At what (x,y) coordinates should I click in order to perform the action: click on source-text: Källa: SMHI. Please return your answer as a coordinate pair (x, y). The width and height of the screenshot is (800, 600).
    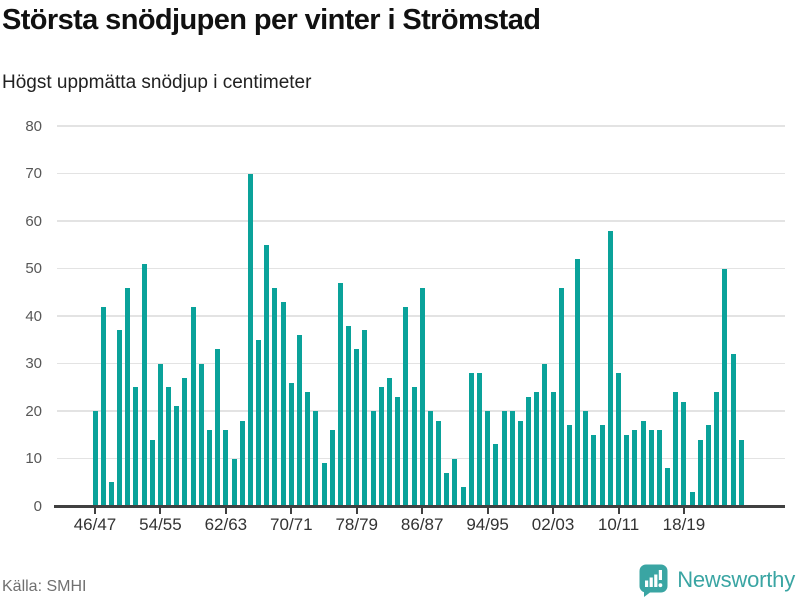
    Looking at the image, I should click on (44, 586).